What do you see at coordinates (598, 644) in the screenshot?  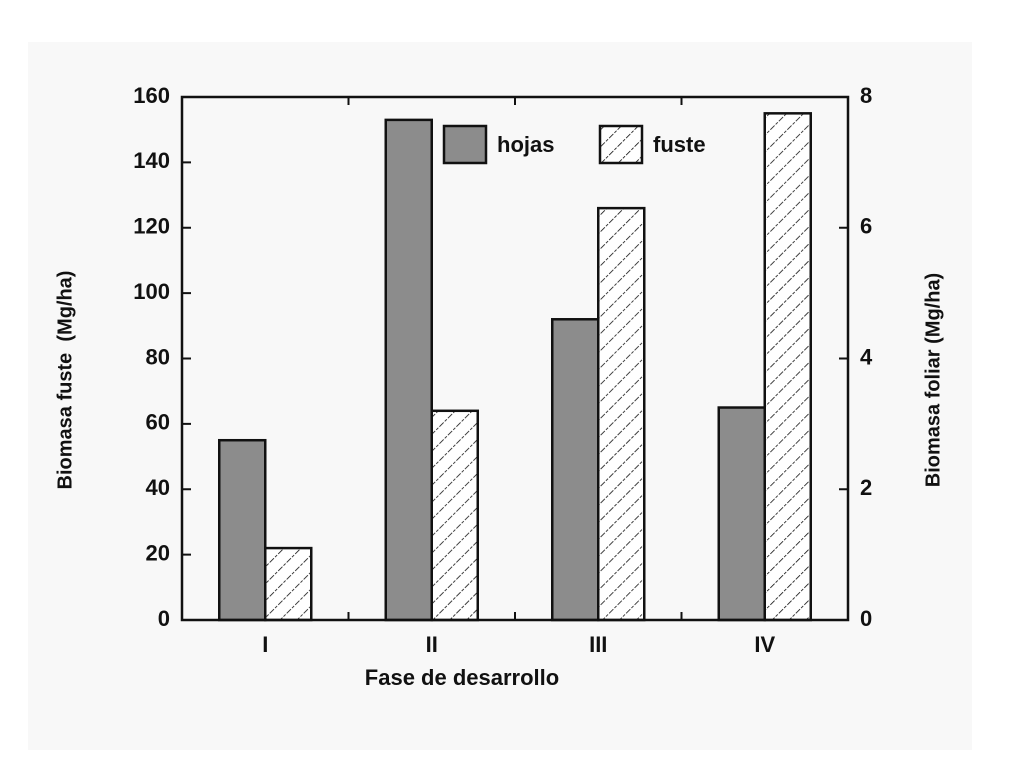 I see `x-tick-label: III` at bounding box center [598, 644].